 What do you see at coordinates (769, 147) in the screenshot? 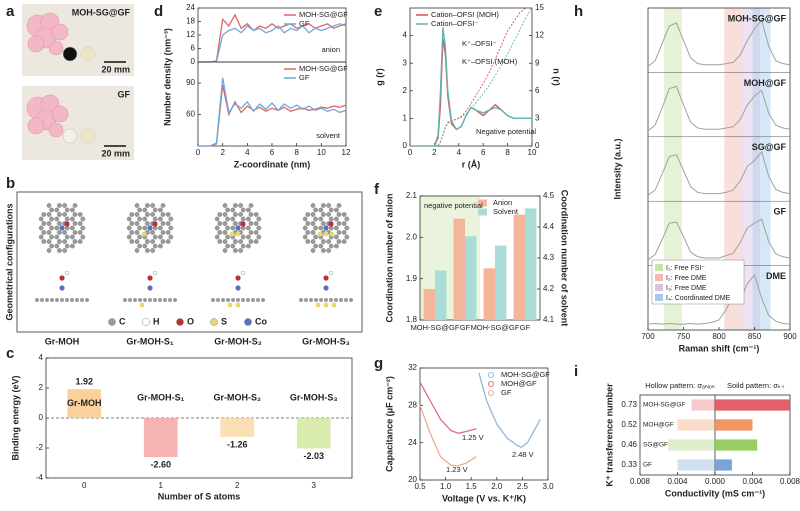
I see `sample-label: SG@GF` at bounding box center [769, 147].